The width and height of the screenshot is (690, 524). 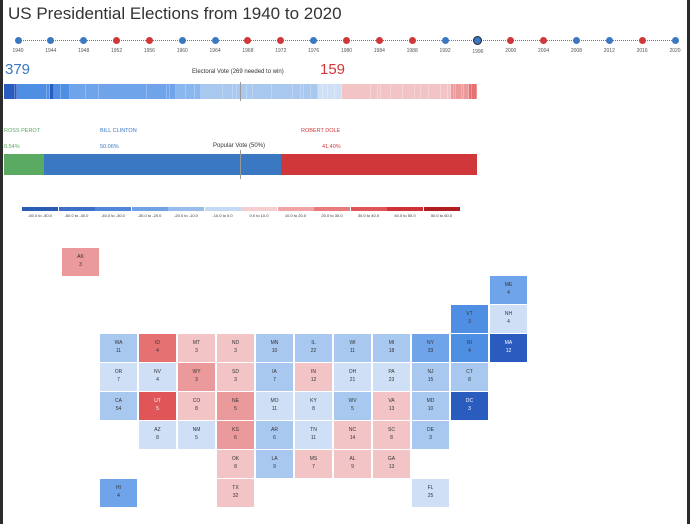 I want to click on timeline-year-1988: 1988, so click(x=412, y=42).